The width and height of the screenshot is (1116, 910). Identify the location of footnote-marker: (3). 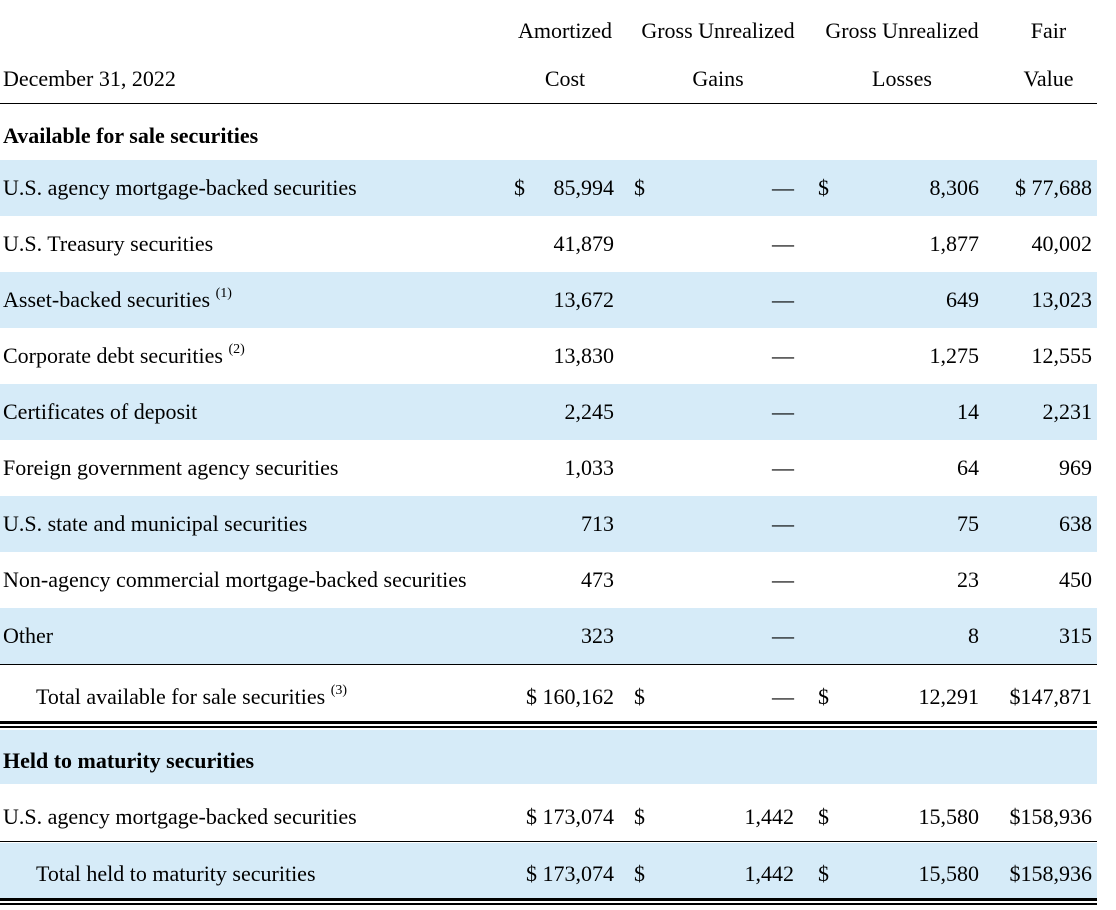
(339, 690).